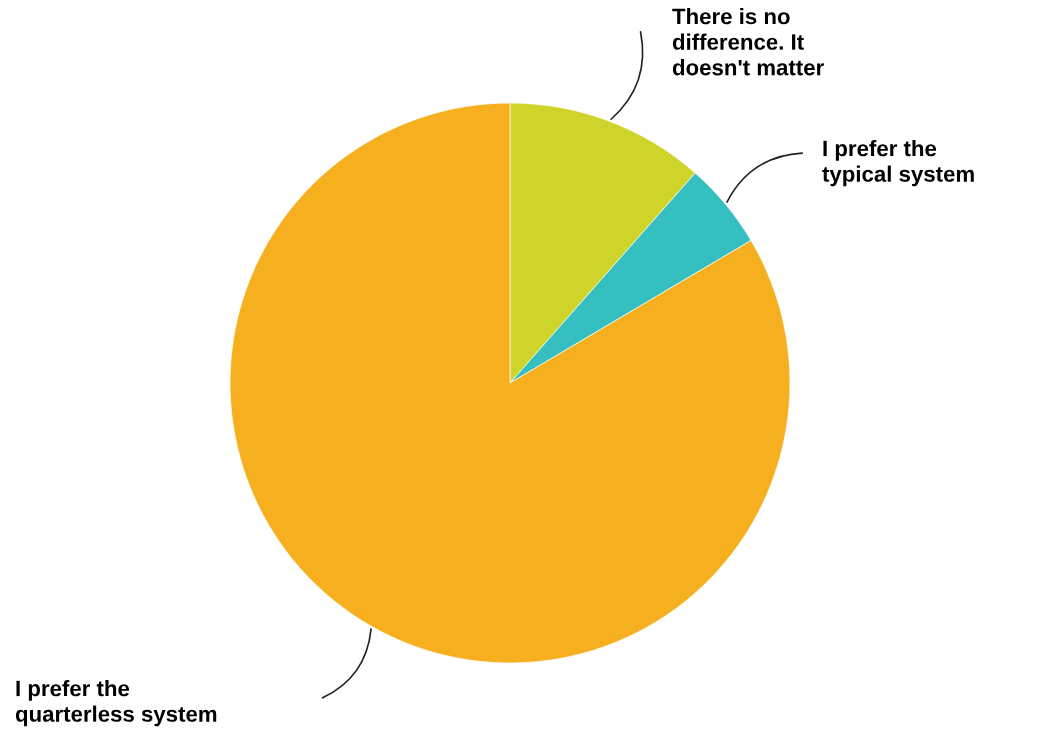 This screenshot has width=1056, height=749. I want to click on slice-label: I prefer the quarterless system, so click(116, 703).